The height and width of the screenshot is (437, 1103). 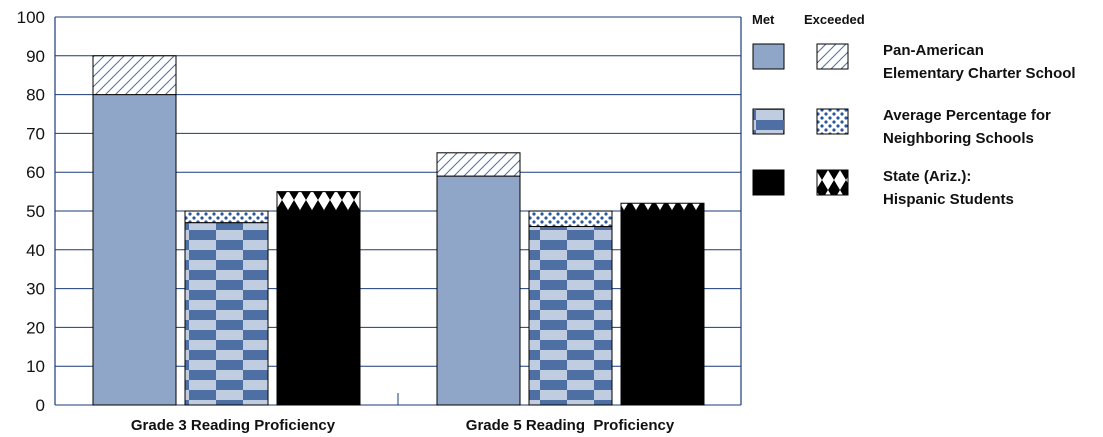 What do you see at coordinates (35, 95) in the screenshot?
I see `y-tick-label: 80` at bounding box center [35, 95].